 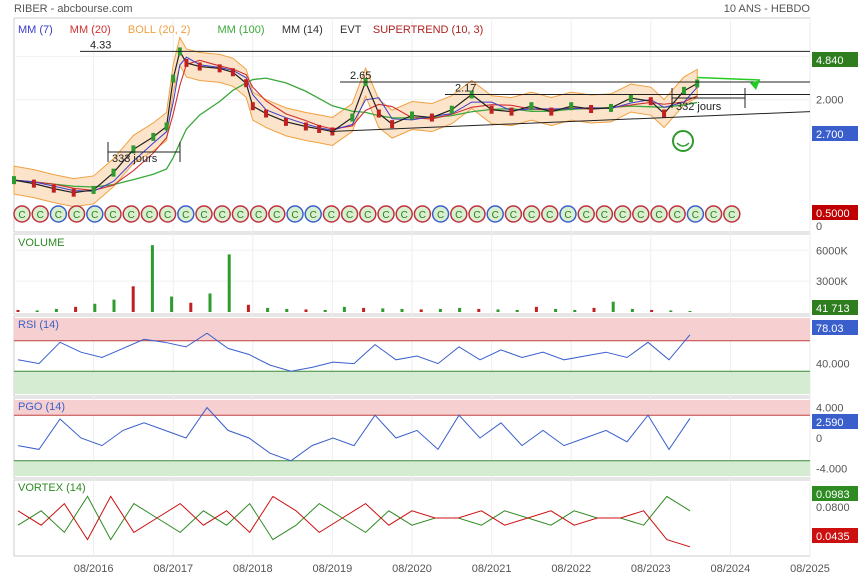 What do you see at coordinates (354, 518) in the screenshot?
I see `vortex-line` at bounding box center [354, 518].